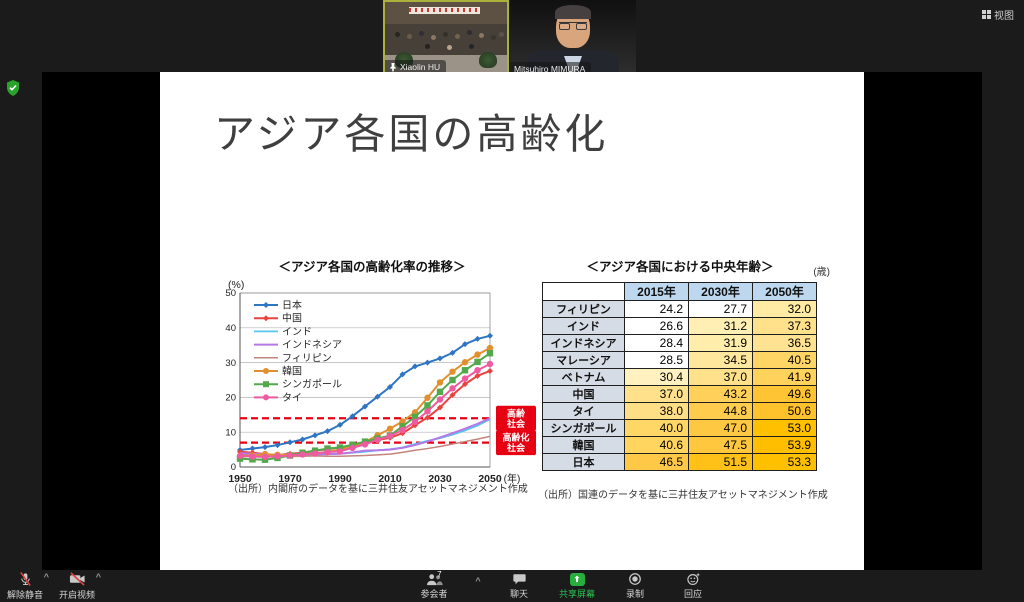 Image resolution: width=1024 pixels, height=602 pixels. What do you see at coordinates (340, 479) in the screenshot?
I see `svg-text: 1990` at bounding box center [340, 479].